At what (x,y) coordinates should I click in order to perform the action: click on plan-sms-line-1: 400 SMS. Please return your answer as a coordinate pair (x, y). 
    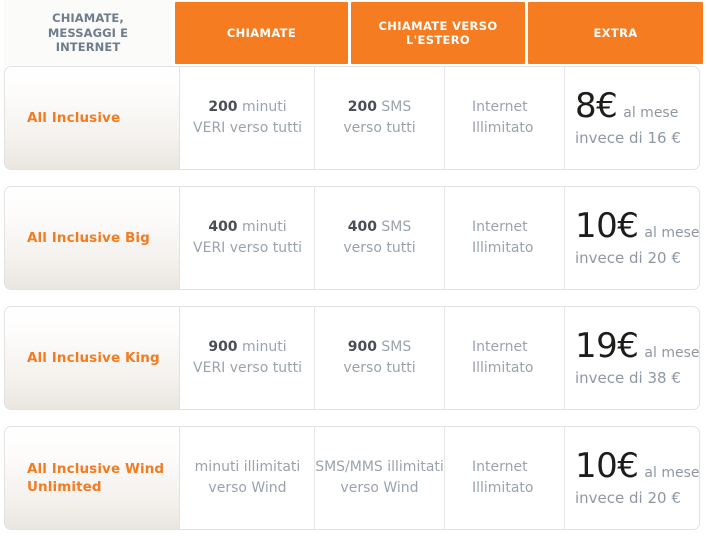
    Looking at the image, I should click on (380, 227).